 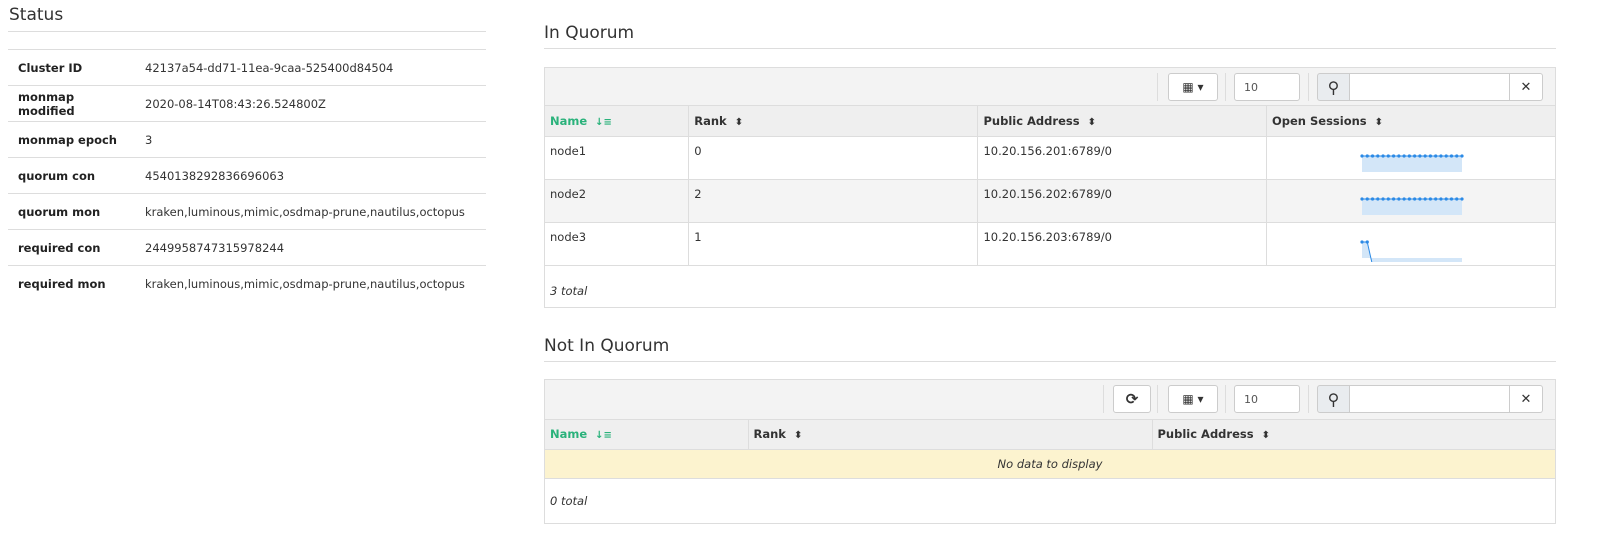 I want to click on status-key: quorum mon, so click(x=71, y=211).